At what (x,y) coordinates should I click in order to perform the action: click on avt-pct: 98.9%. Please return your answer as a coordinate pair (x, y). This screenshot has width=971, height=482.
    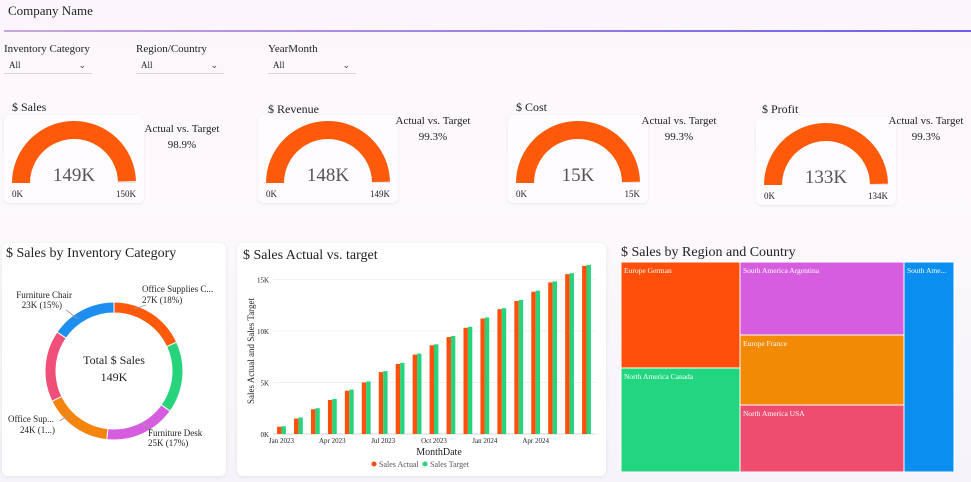
    Looking at the image, I should click on (182, 145).